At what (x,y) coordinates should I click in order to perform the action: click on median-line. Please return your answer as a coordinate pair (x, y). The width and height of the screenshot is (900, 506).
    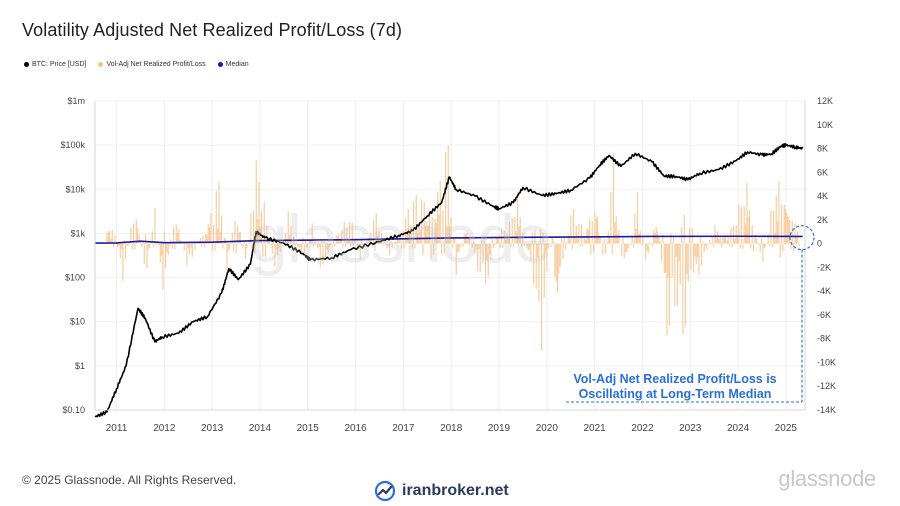
    Looking at the image, I should click on (448, 239).